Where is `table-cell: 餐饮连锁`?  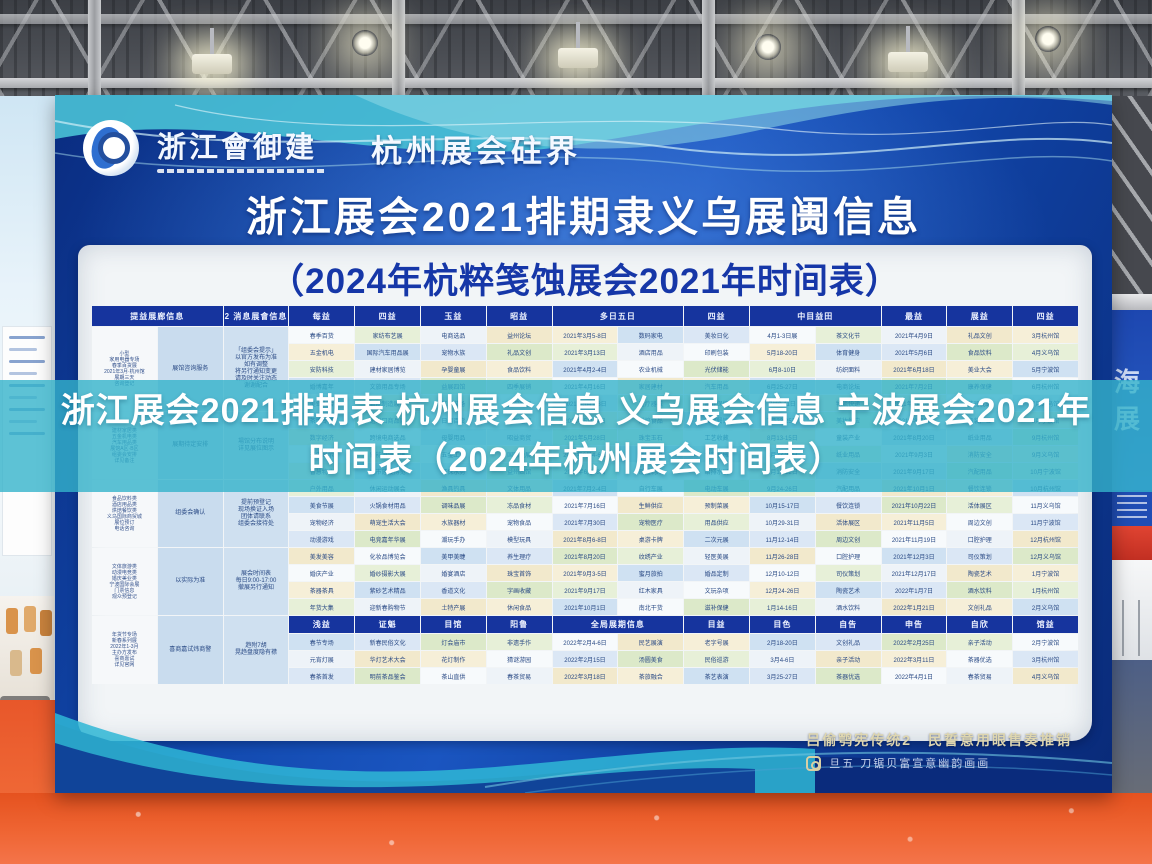
table-cell: 餐饮连锁 is located at coordinates (848, 505).